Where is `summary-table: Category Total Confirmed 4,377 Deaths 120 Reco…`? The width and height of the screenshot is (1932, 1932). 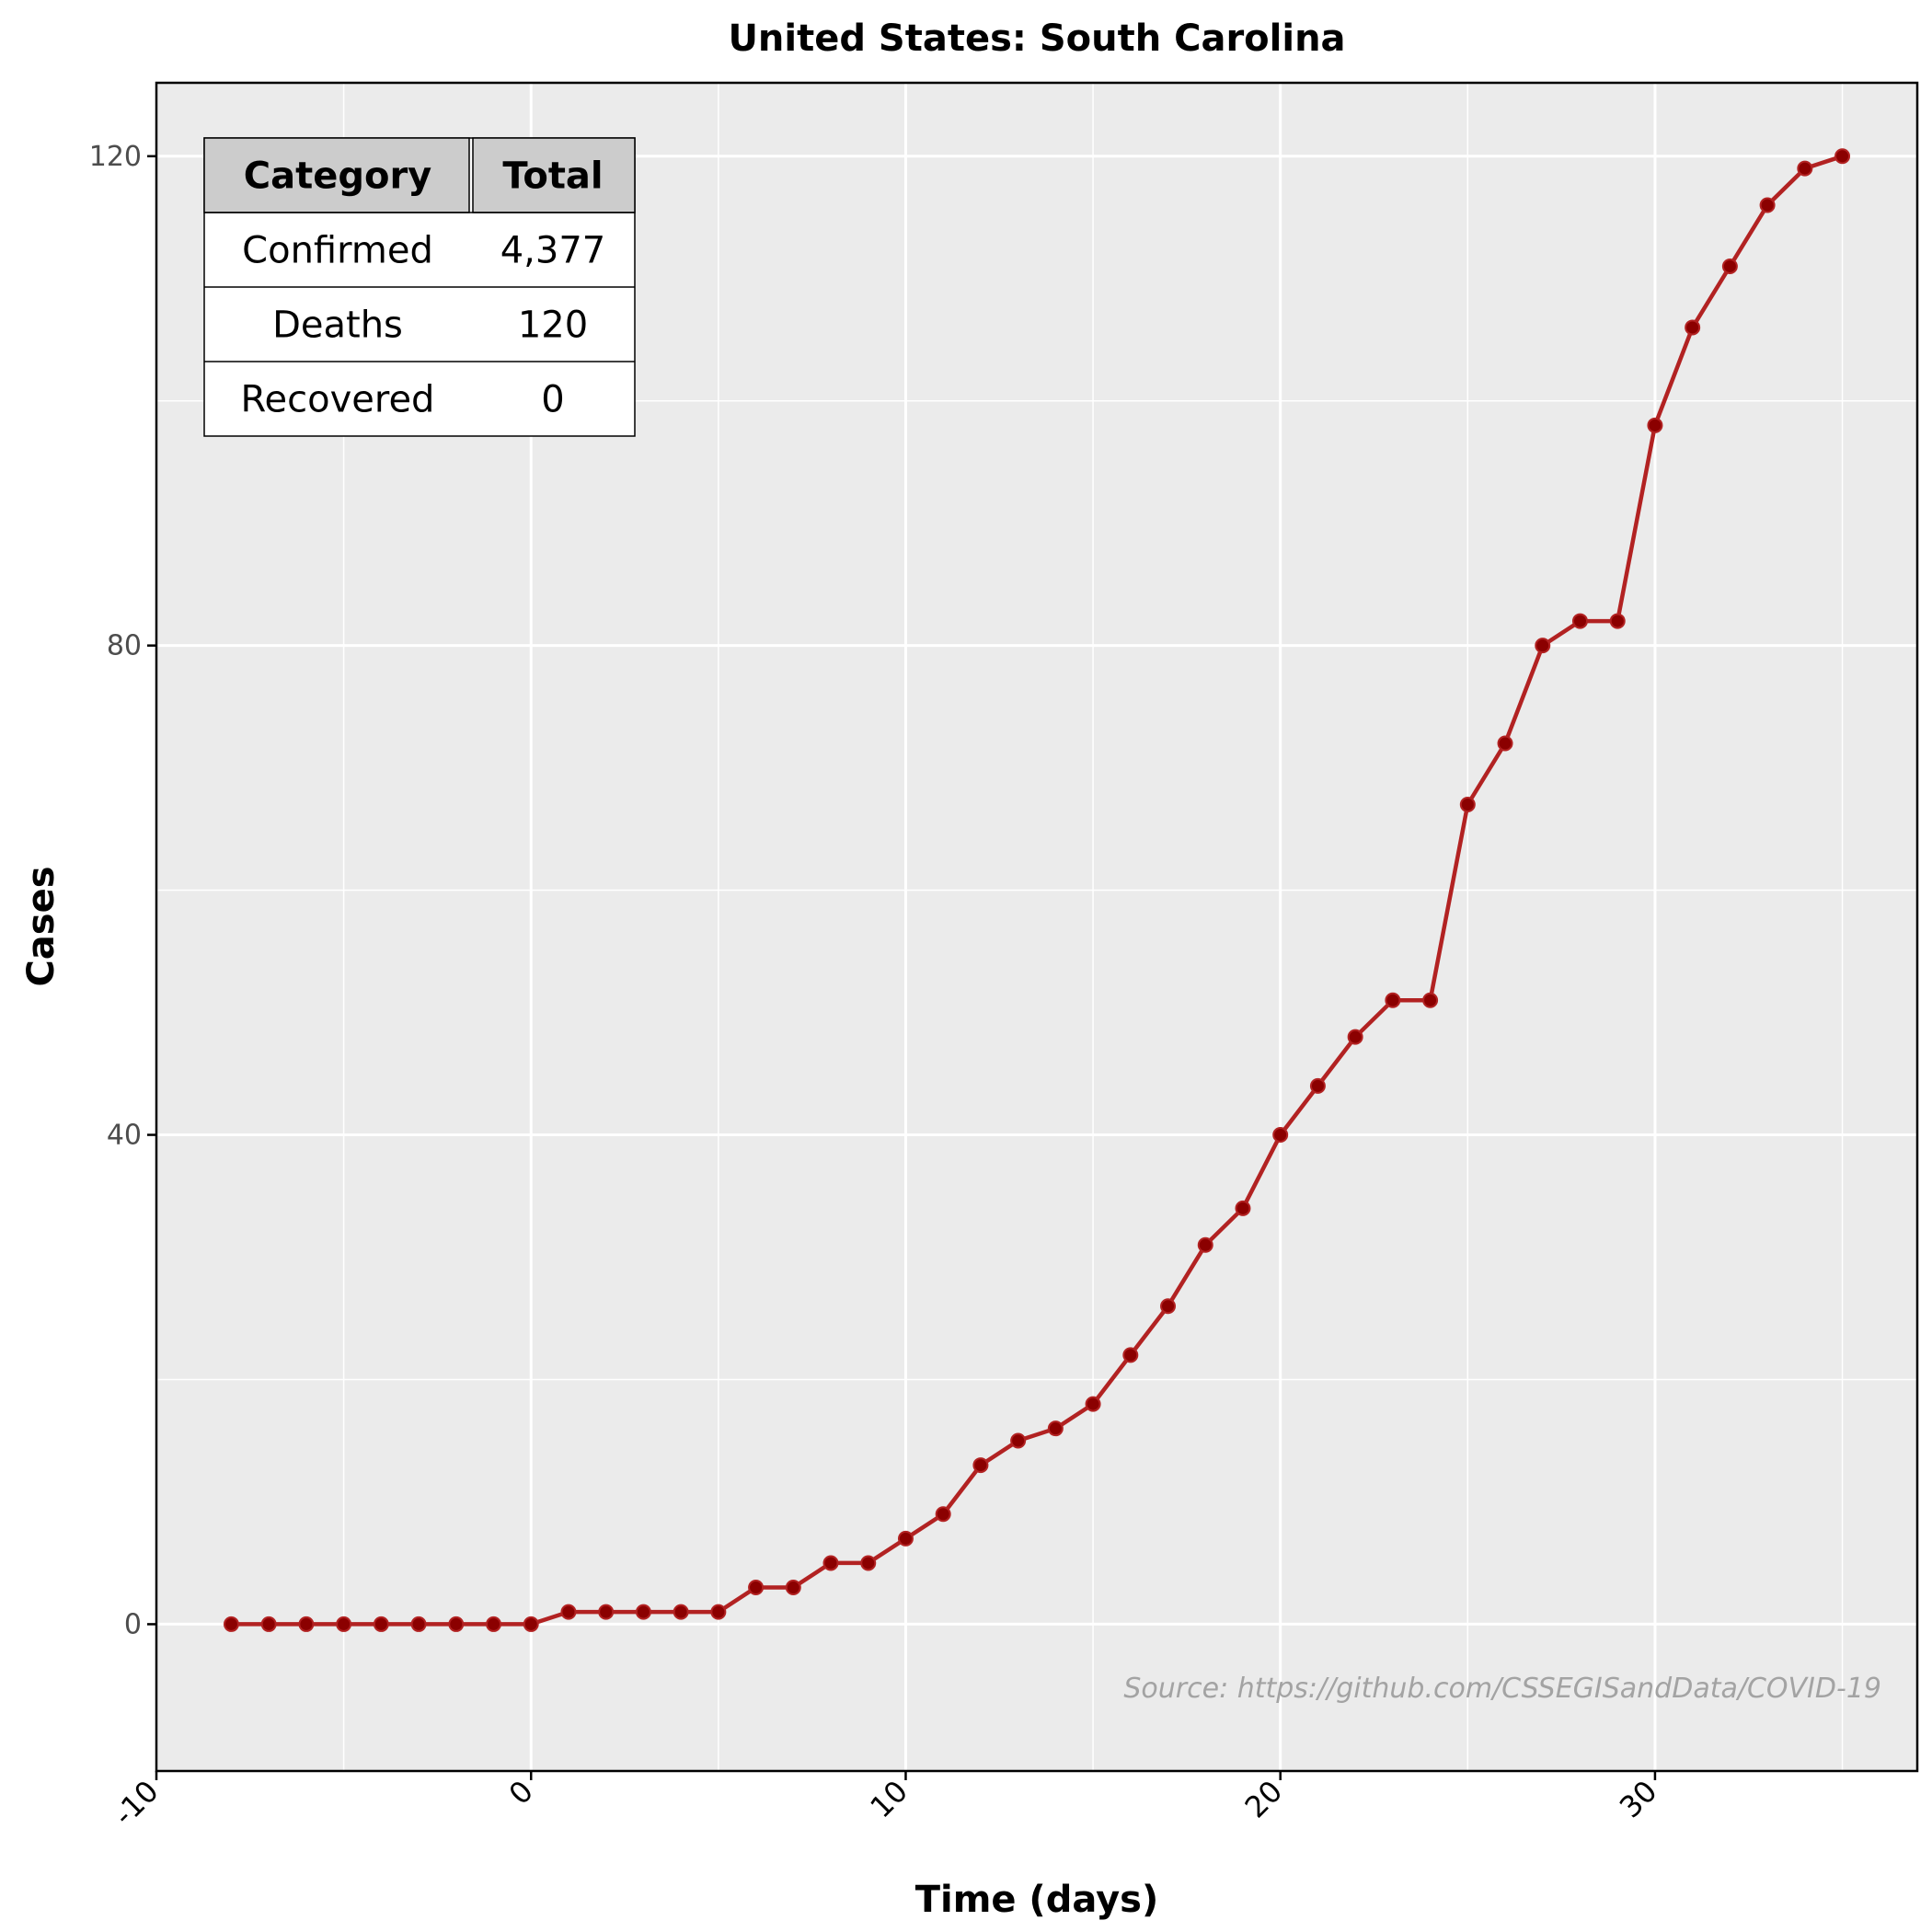 summary-table: Category Total Confirmed 4,377 Deaths 120 Reco… is located at coordinates (419, 287).